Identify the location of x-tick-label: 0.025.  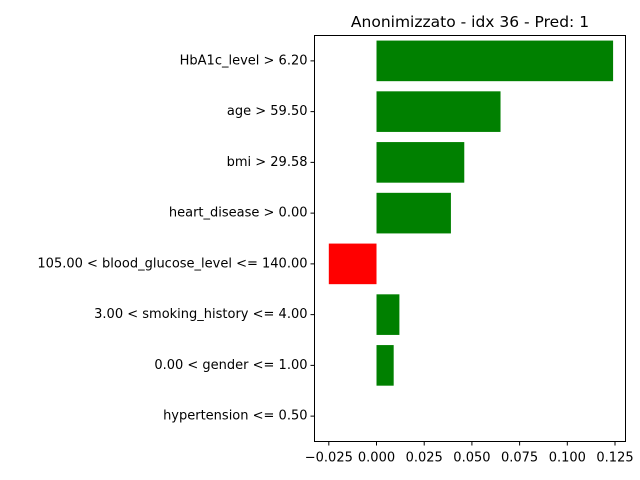
(424, 458).